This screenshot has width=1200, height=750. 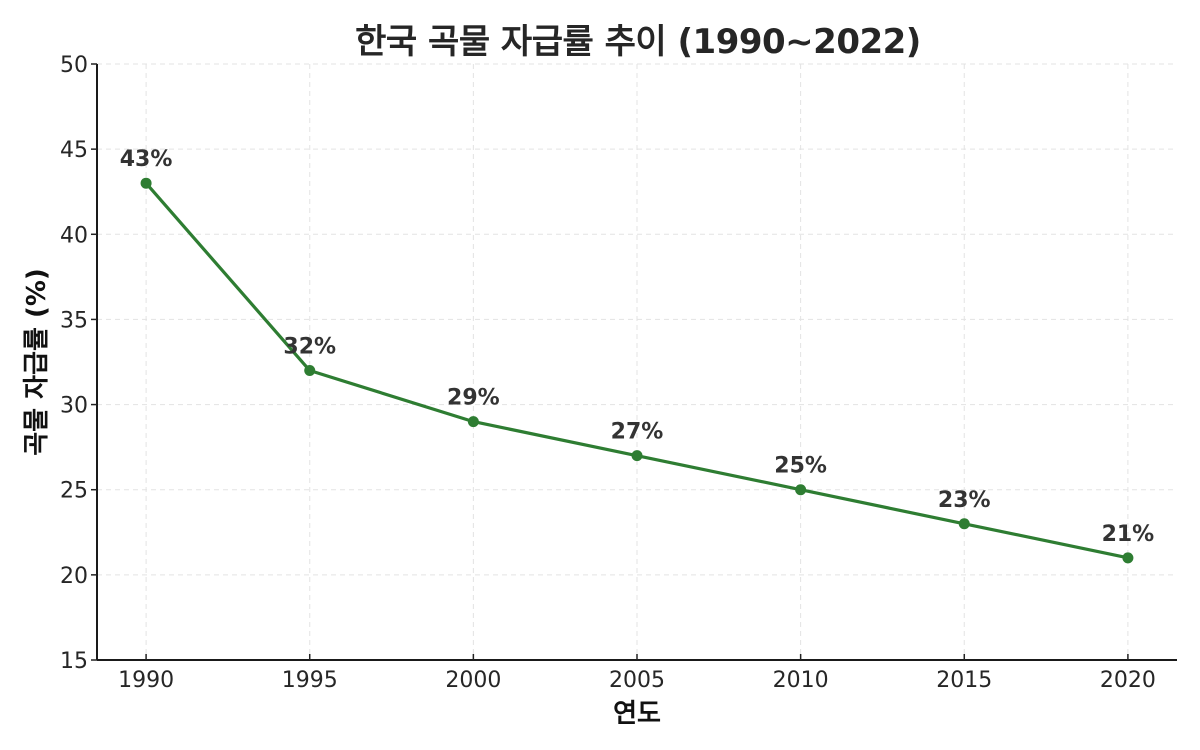 I want to click on y-axis-ticks: 15 20 25 30 35 40 45 50, so click(x=78, y=363).